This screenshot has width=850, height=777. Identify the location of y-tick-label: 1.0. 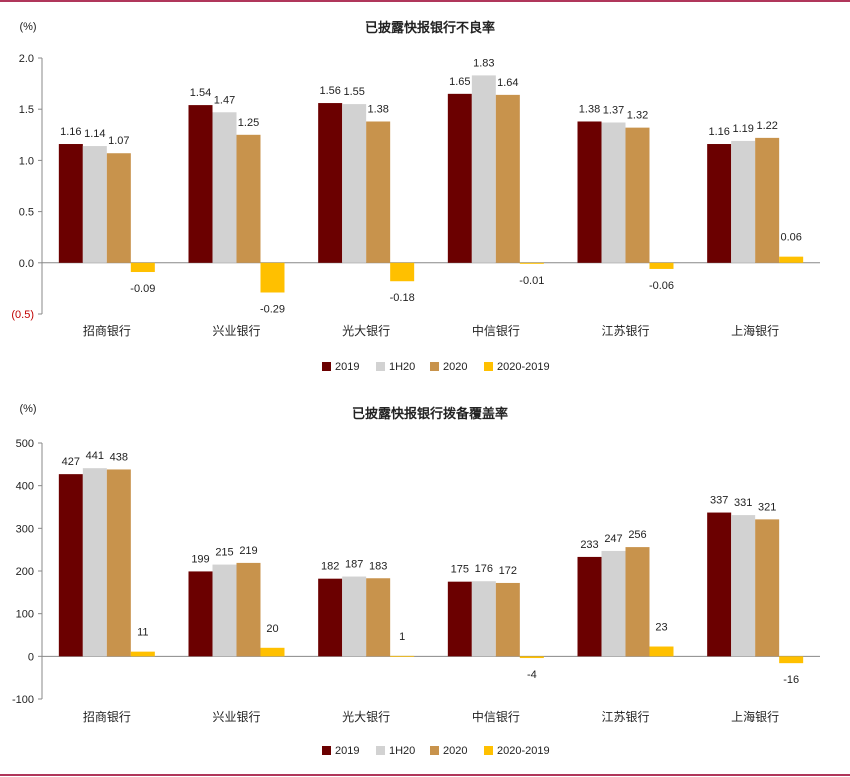
(26, 161).